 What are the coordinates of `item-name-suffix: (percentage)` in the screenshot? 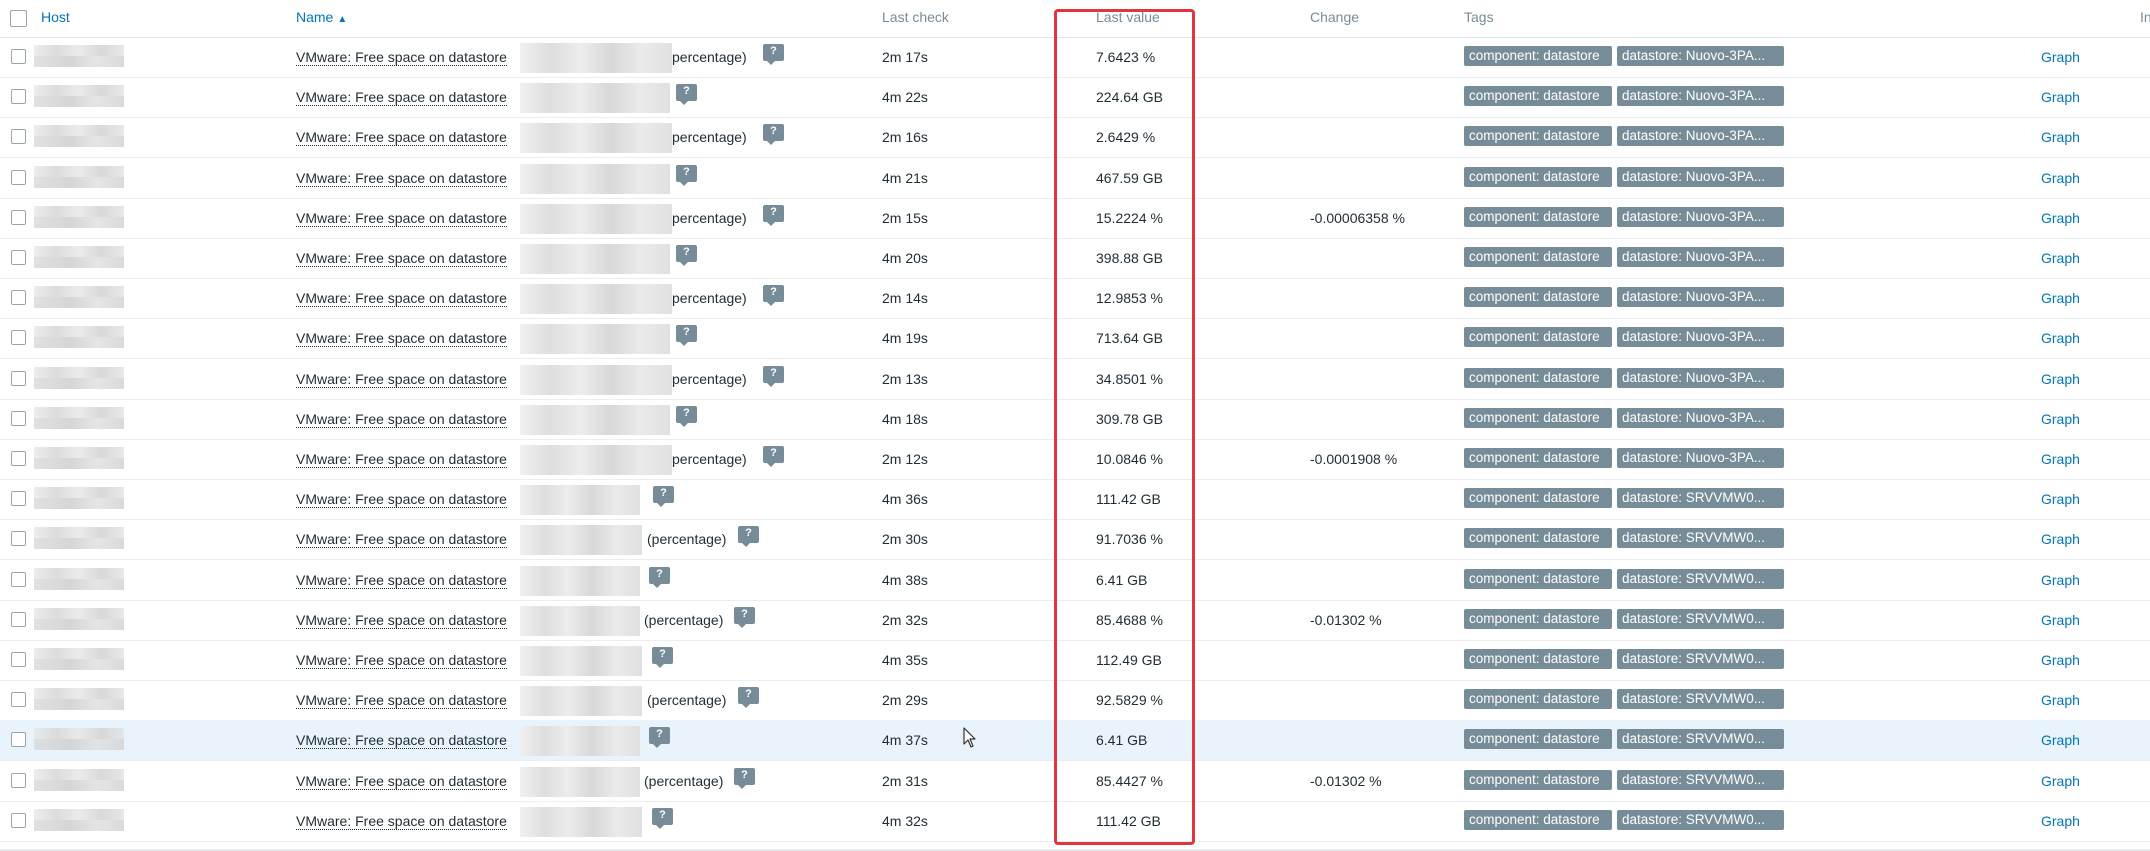 It's located at (684, 780).